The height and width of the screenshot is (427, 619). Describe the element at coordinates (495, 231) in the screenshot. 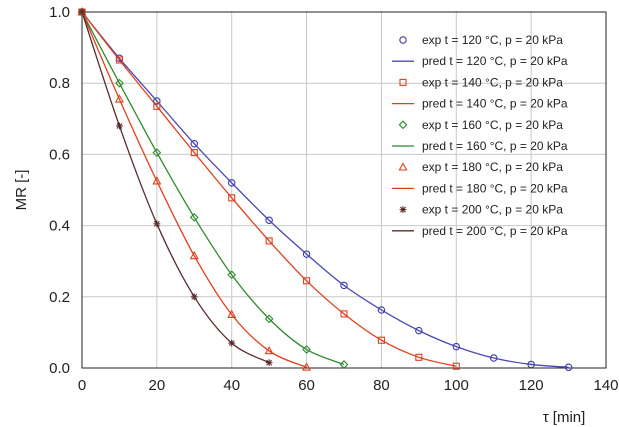

I see `legend-entry-label: pred t = 200 °C, p = 20 kPa` at that location.